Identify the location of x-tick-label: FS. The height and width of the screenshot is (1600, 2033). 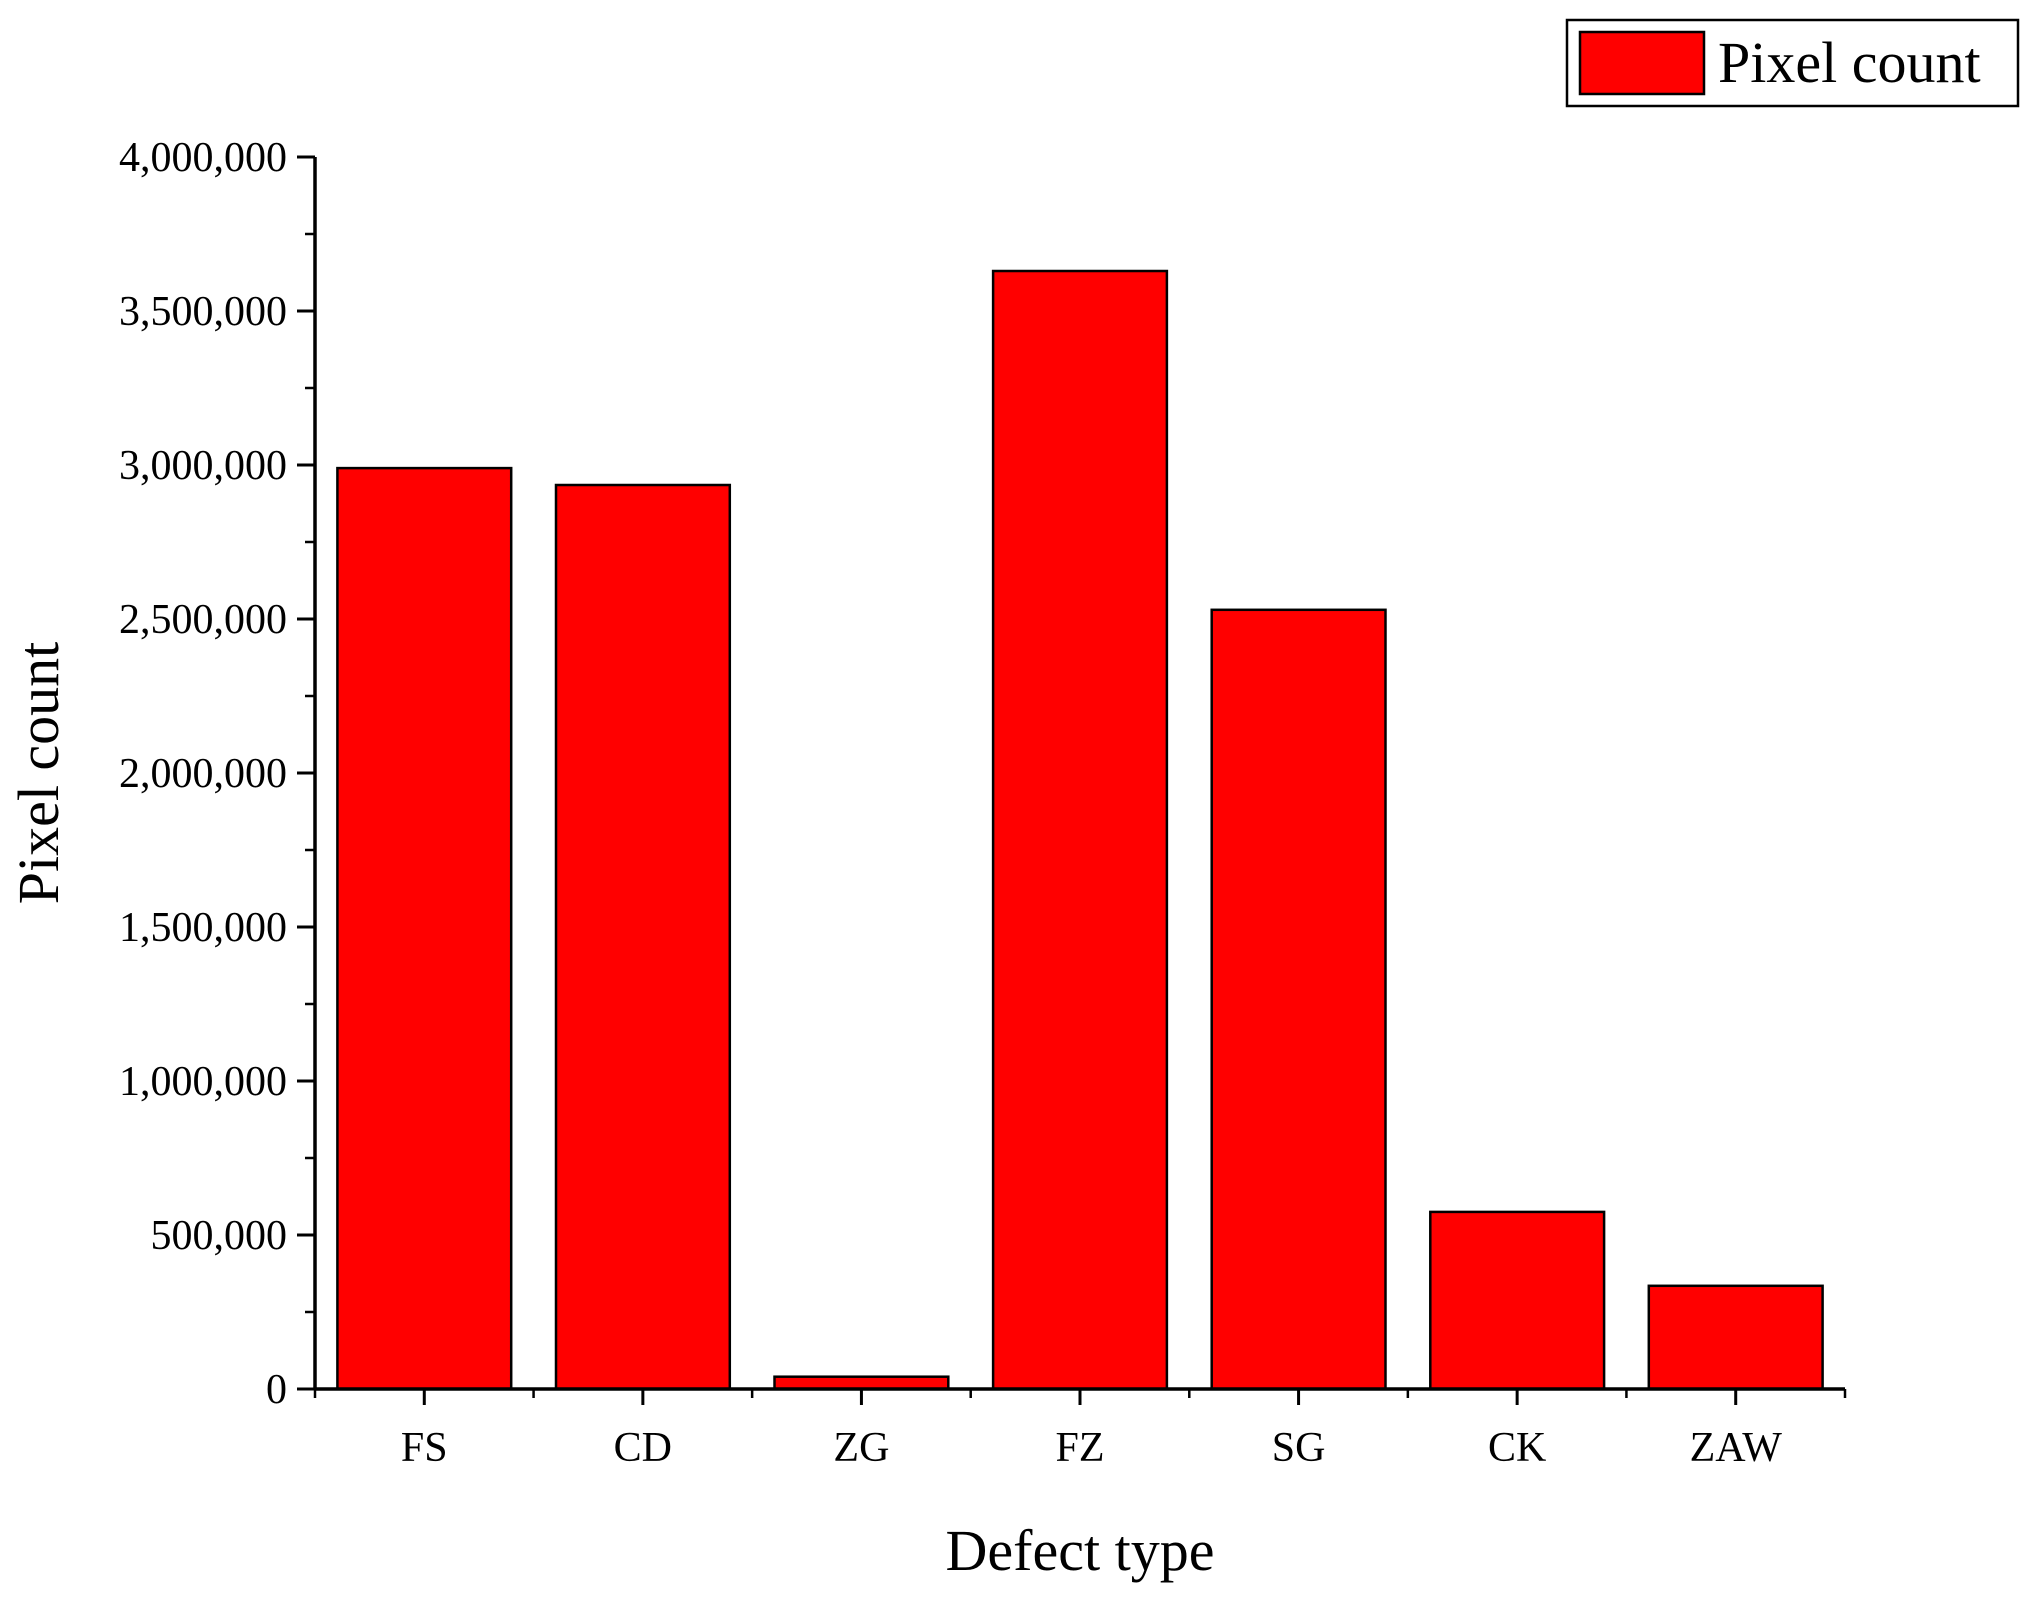
(424, 1448).